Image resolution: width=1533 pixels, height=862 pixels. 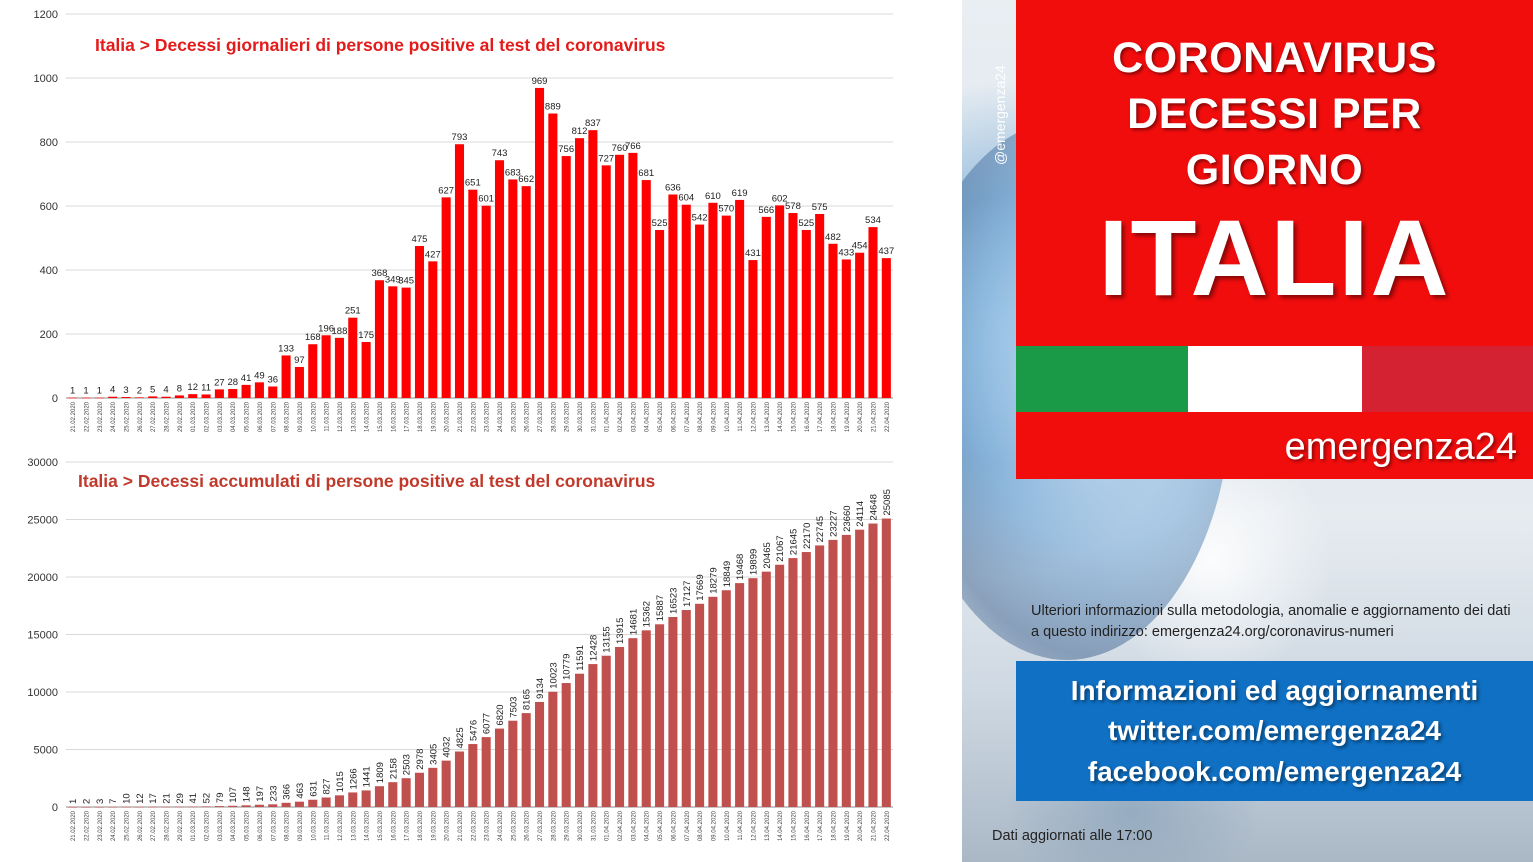 What do you see at coordinates (608, 825) in the screenshot?
I see `x-tick-label: 01.04.2020` at bounding box center [608, 825].